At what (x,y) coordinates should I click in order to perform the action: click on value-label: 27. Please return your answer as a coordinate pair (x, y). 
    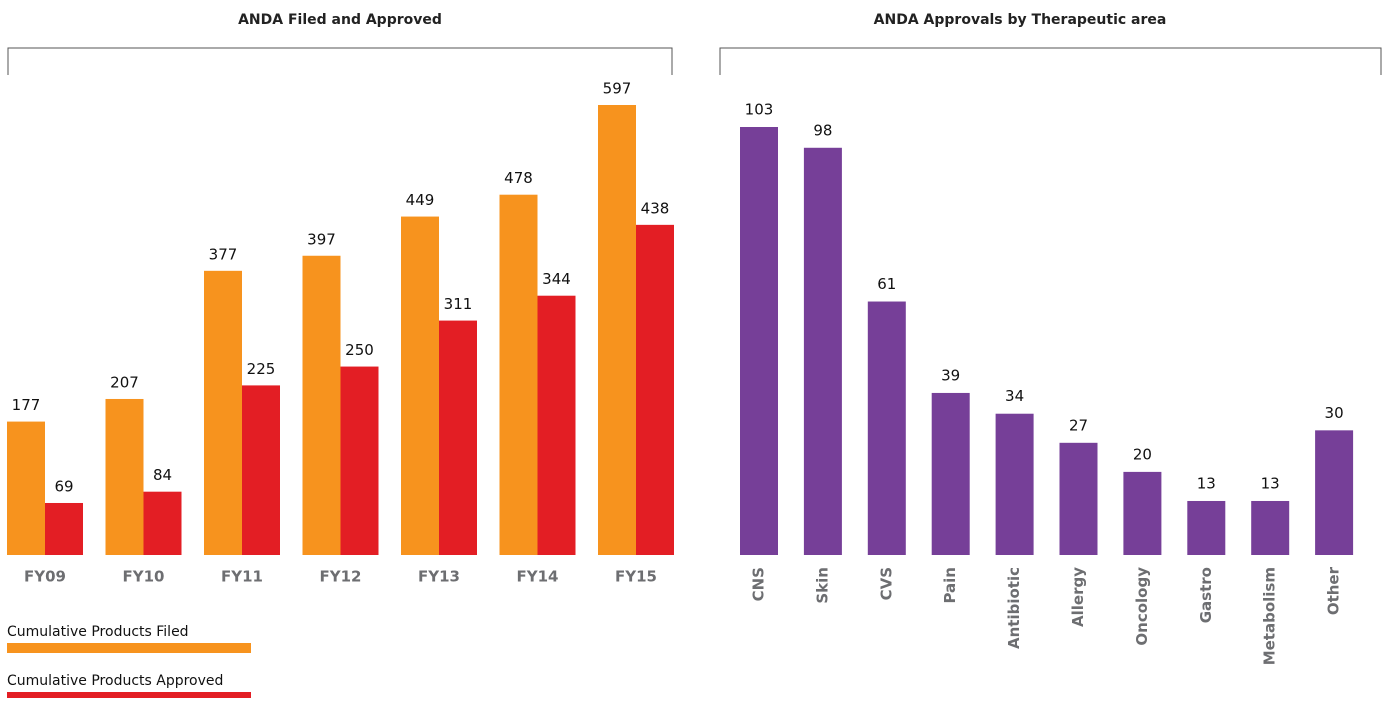
    Looking at the image, I should click on (1078, 425).